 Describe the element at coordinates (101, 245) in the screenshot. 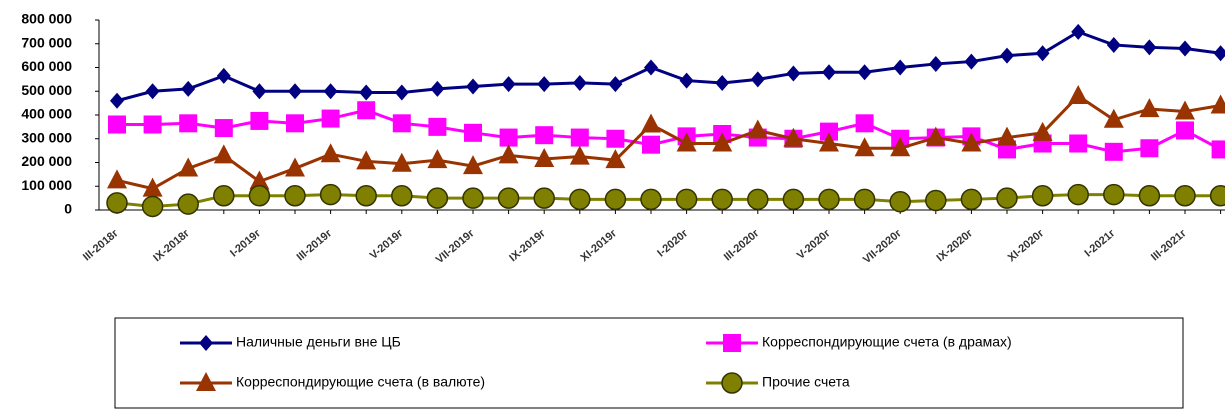

I see `x-tick-label: III-2018г` at that location.